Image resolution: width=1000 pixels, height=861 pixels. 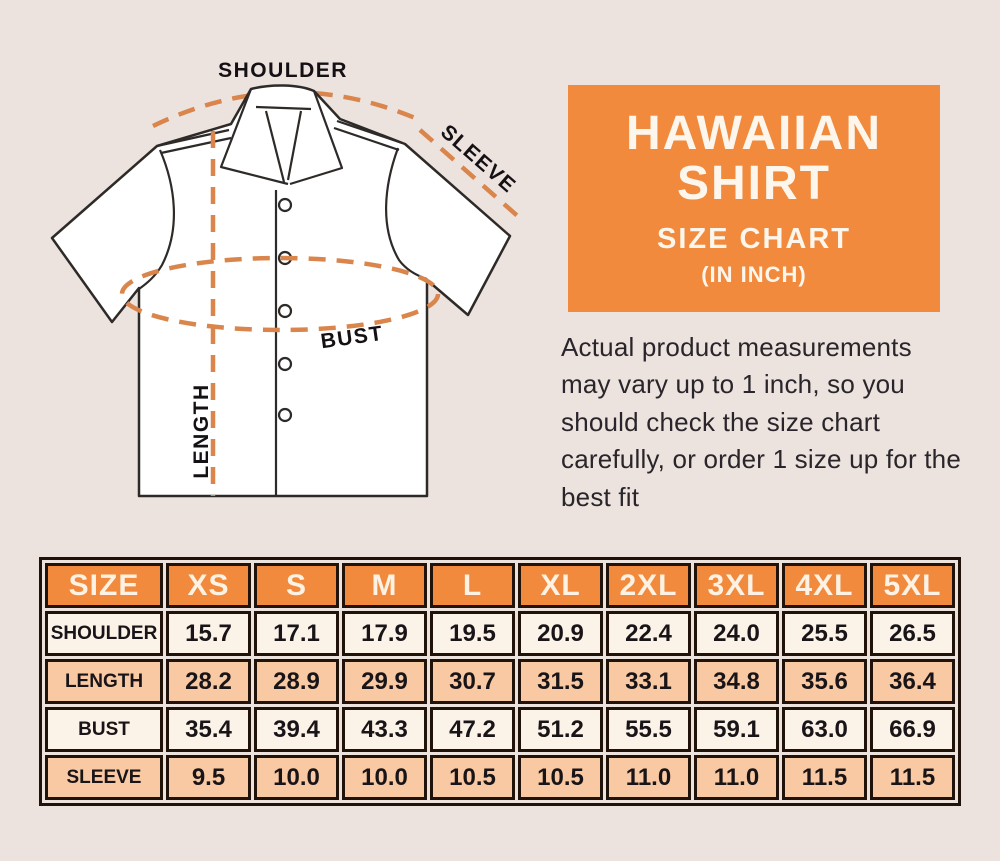 I want to click on neck-v-left-seam, so click(x=275, y=146).